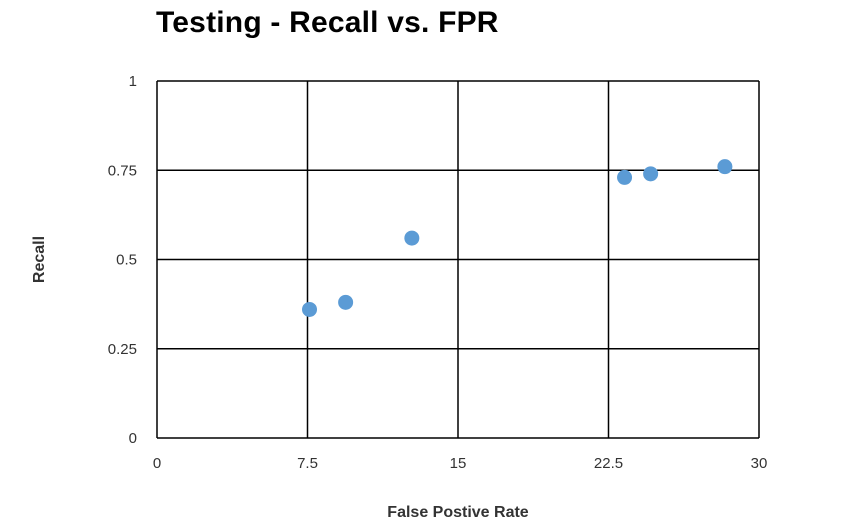 Image resolution: width=852 pixels, height=532 pixels. What do you see at coordinates (122, 170) in the screenshot?
I see `y-tick-label: 0.75` at bounding box center [122, 170].